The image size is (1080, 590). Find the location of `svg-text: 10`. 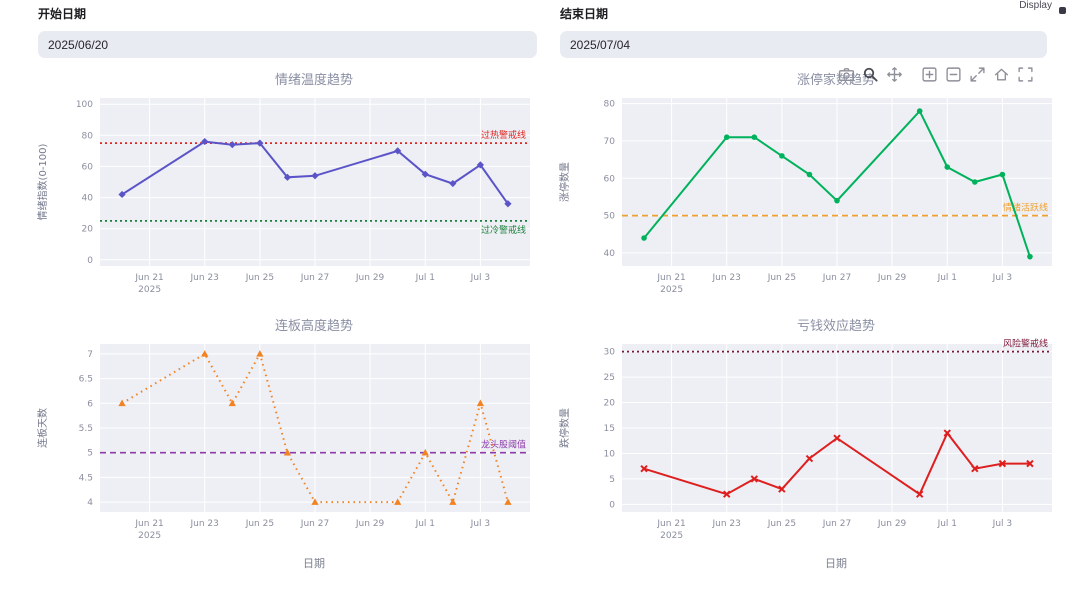

svg-text: 10 is located at coordinates (610, 455).